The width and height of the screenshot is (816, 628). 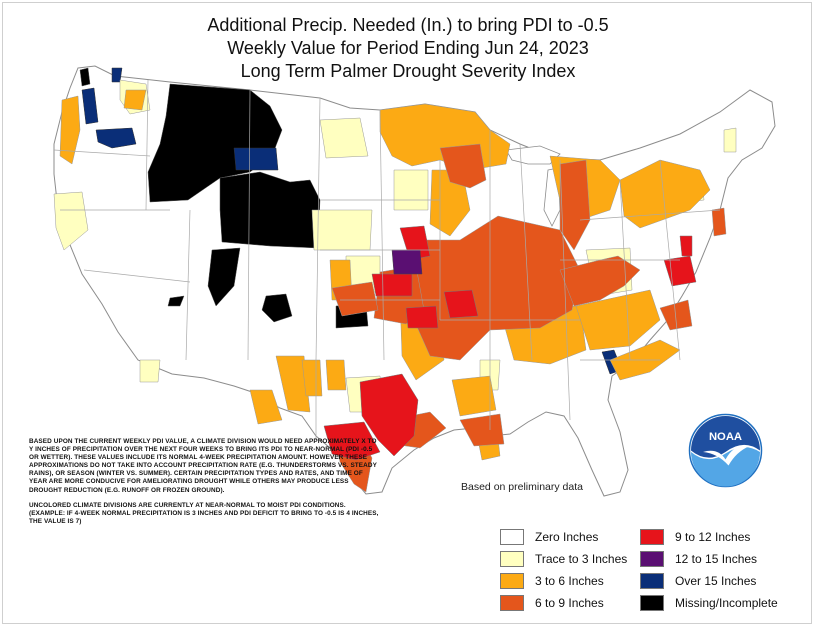 I want to click on legend-item-over-15: Over 15 Inches, so click(x=698, y=581).